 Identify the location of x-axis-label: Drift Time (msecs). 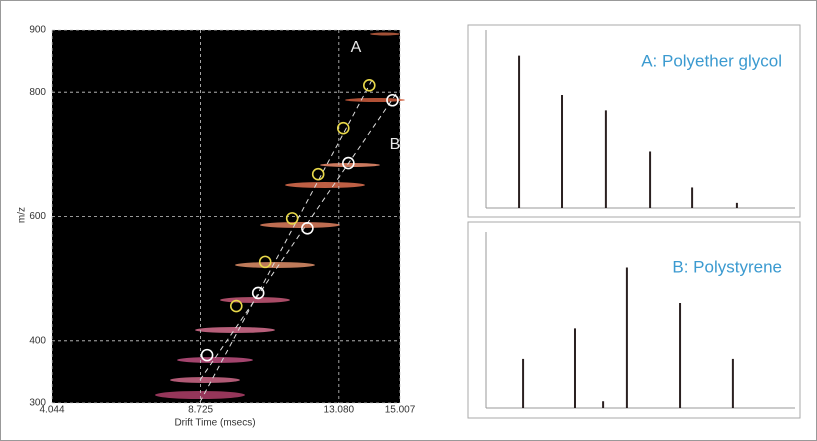
(214, 423).